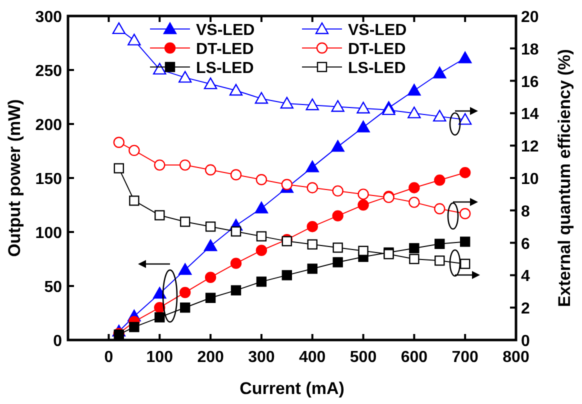  What do you see at coordinates (525, 341) in the screenshot?
I see `y2-tick-label: 0` at bounding box center [525, 341].